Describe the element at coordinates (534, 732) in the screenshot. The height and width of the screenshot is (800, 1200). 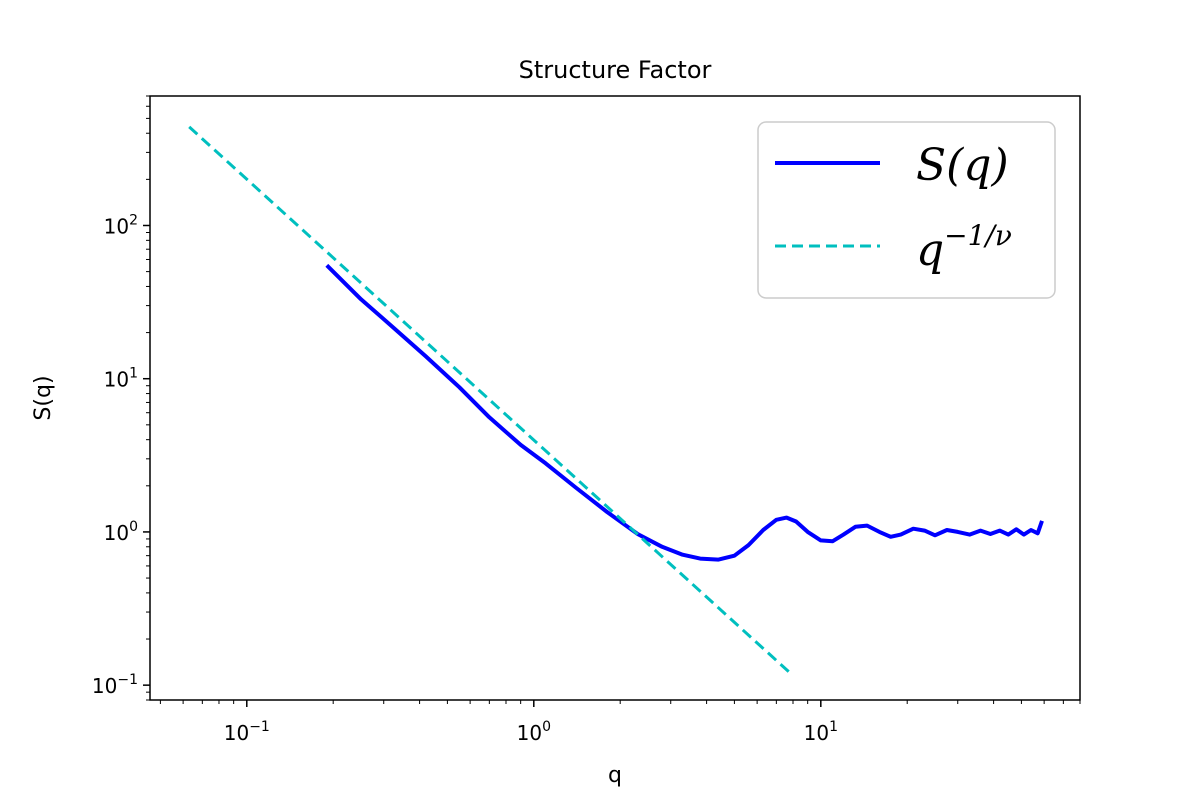
I see `x-tick-label-10-0: 10⁰` at that location.